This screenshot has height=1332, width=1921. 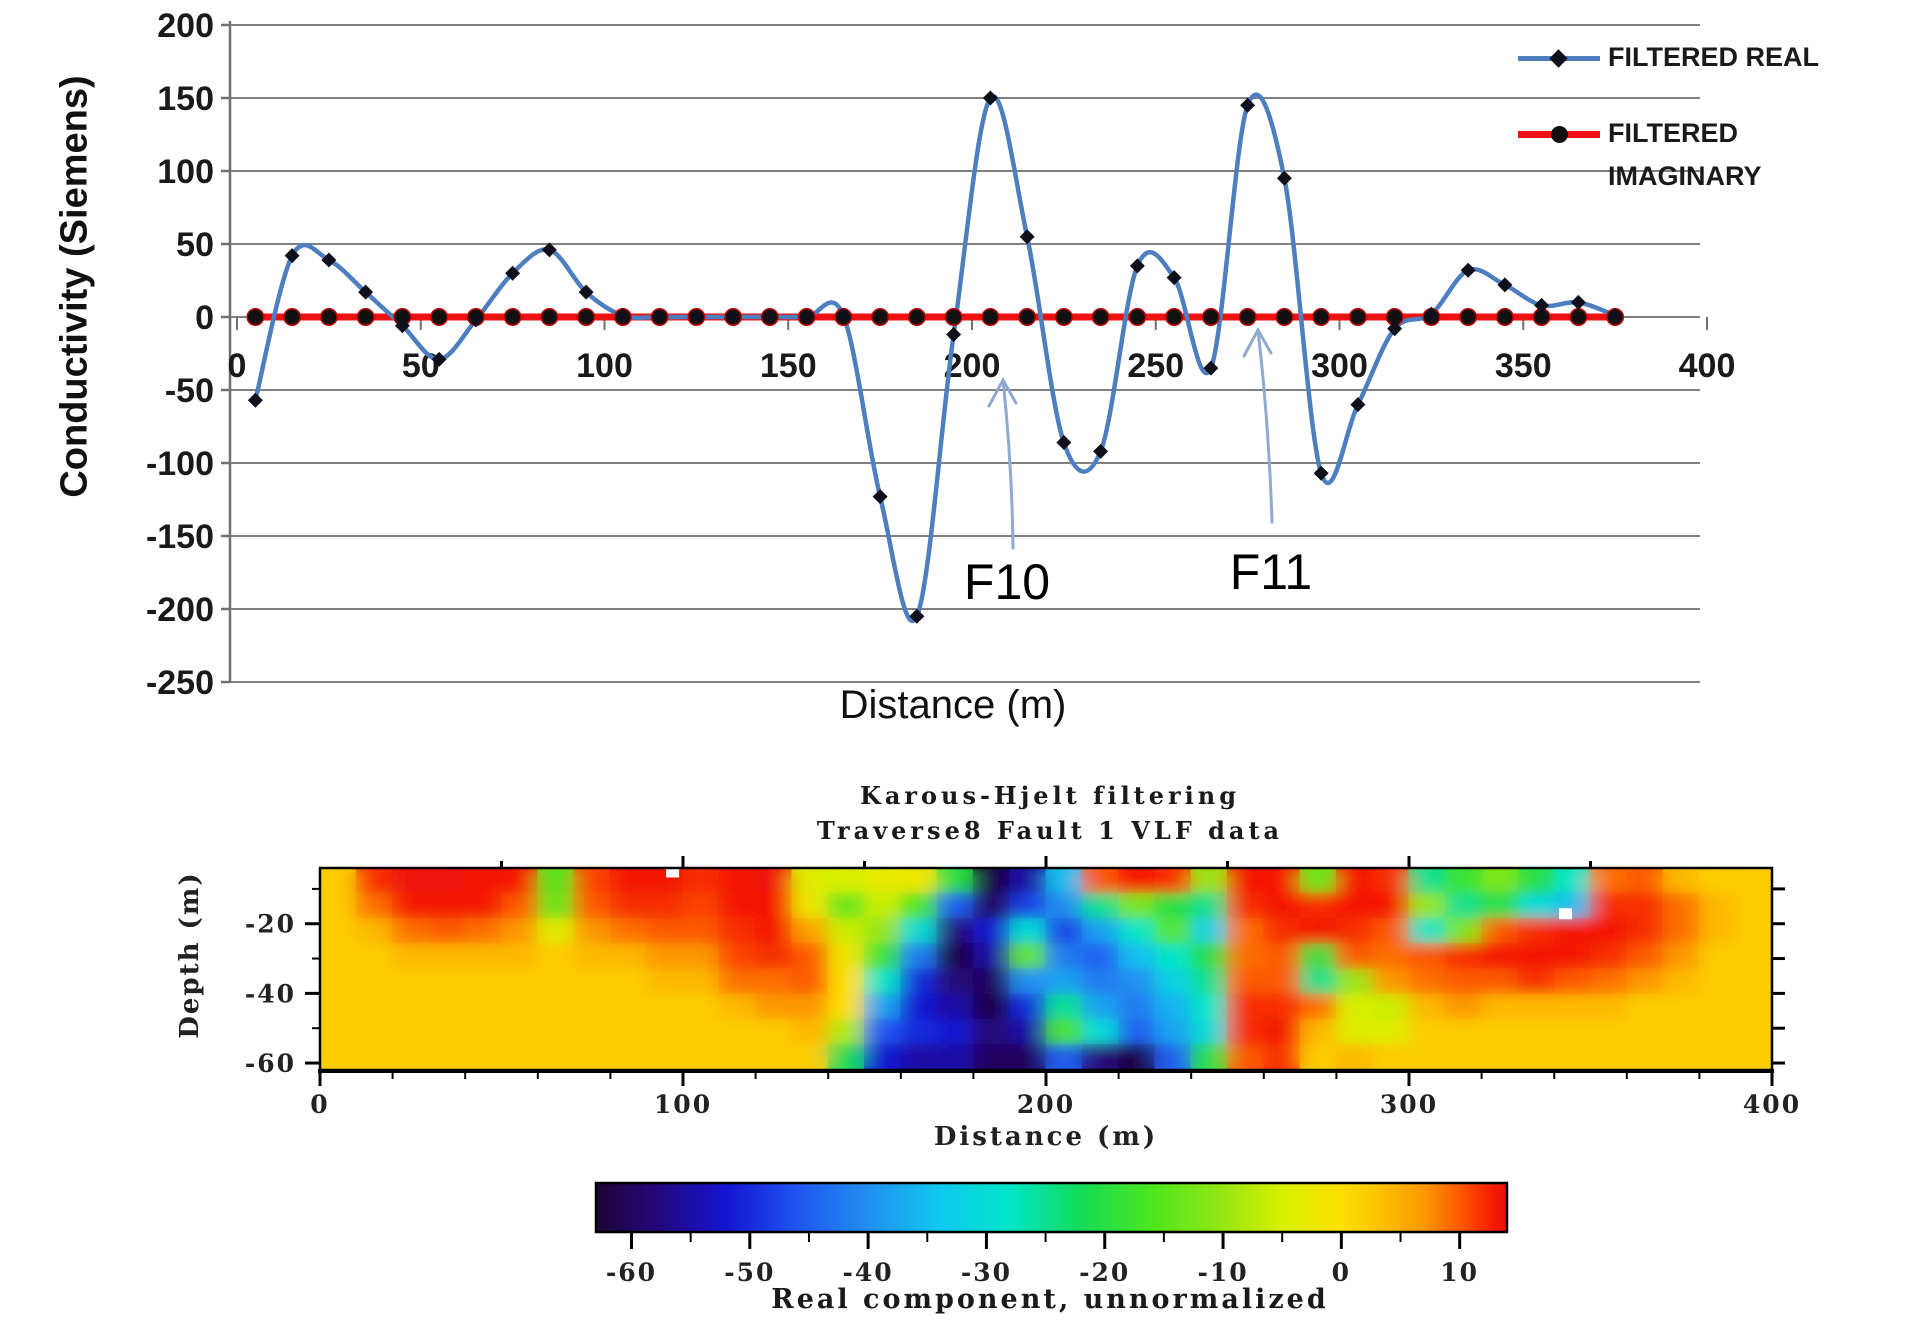 What do you see at coordinates (683, 1104) in the screenshot?
I see `heatmap-x-tick-label: 100` at bounding box center [683, 1104].